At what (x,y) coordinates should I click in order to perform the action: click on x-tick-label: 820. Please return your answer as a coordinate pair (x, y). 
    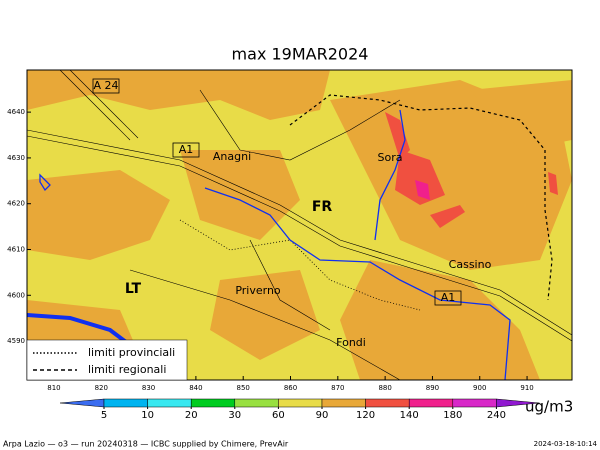
    Looking at the image, I should click on (101, 388).